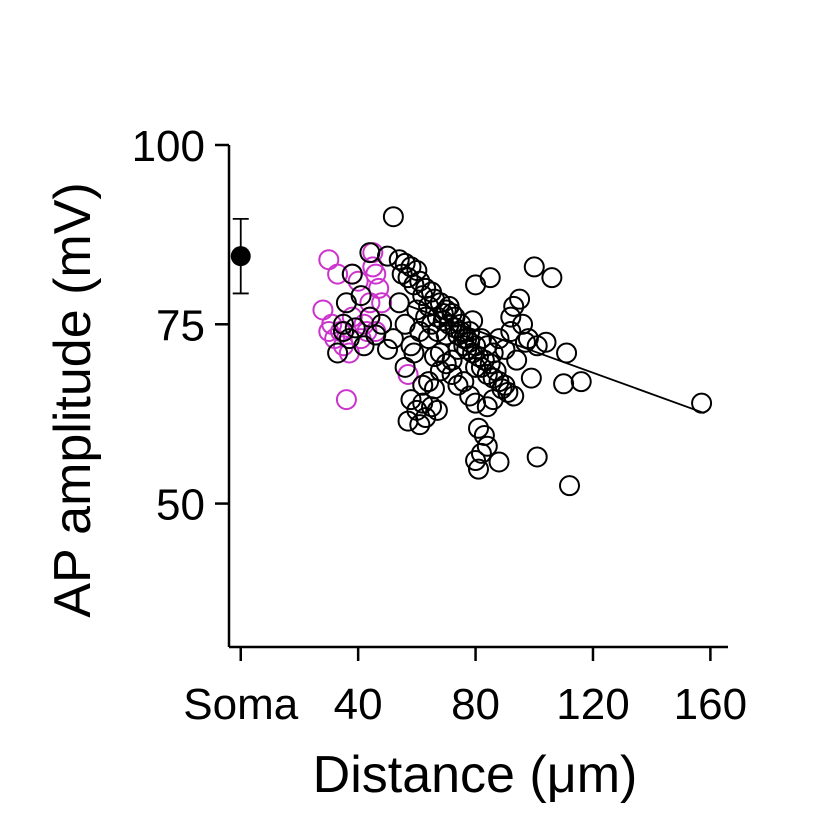 This screenshot has height=818, width=814. What do you see at coordinates (240, 704) in the screenshot?
I see `x-tick-label: Soma` at bounding box center [240, 704].